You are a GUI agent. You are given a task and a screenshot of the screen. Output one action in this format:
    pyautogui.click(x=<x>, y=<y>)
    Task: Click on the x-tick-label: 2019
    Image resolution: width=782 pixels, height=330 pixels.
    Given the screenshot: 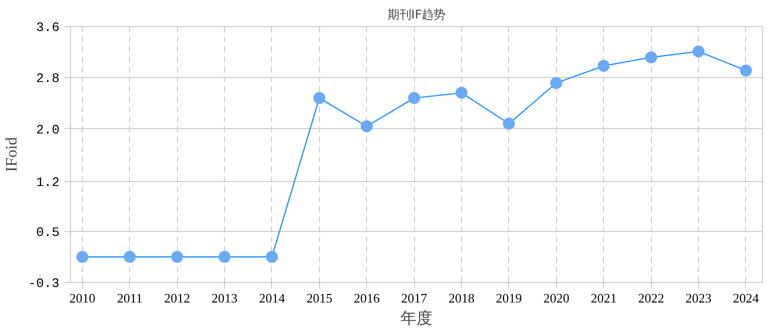 What is the action you would take?
    pyautogui.click(x=509, y=298)
    